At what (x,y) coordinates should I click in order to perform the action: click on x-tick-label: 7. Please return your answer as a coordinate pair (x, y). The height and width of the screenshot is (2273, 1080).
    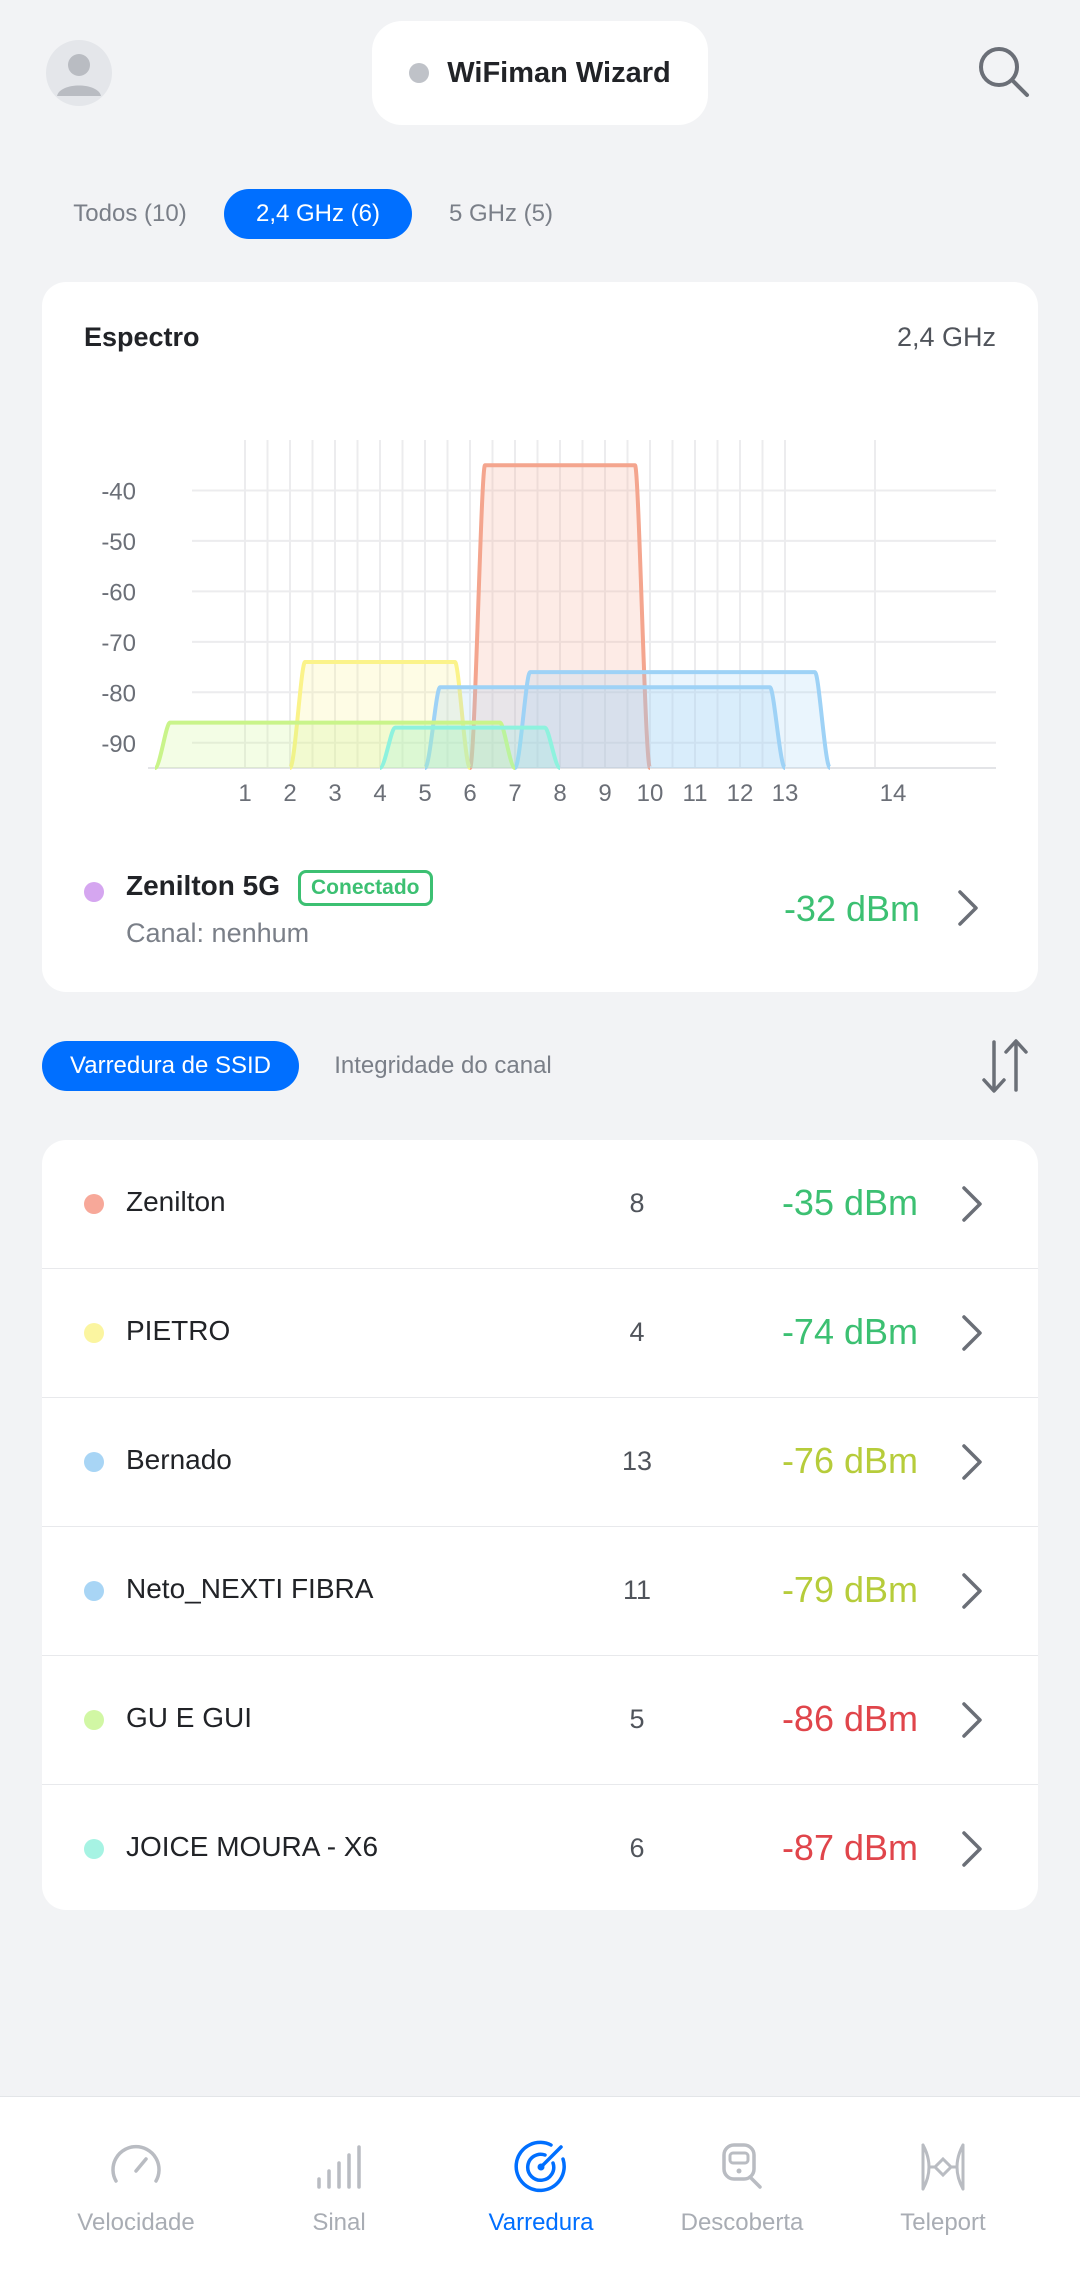
    Looking at the image, I should click on (514, 793).